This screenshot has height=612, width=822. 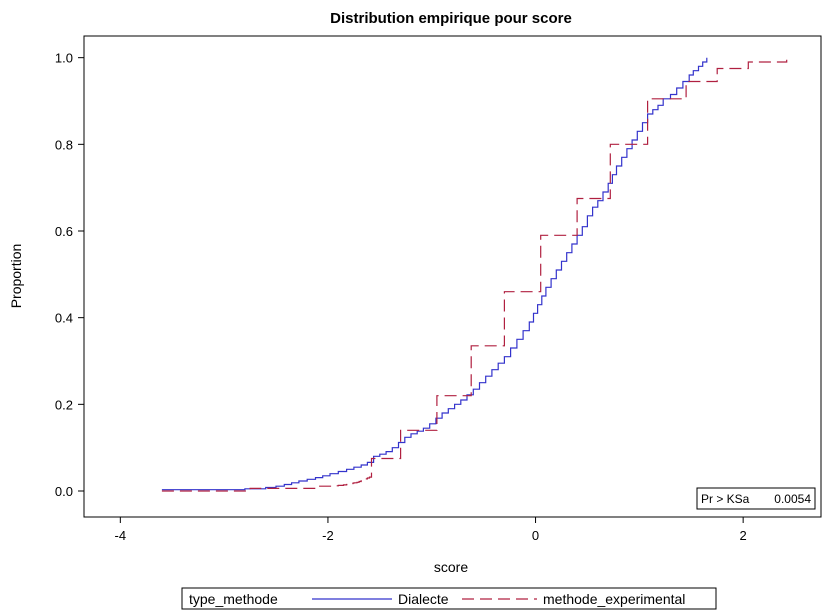 I want to click on ks-statistic-frame, so click(x=756, y=498).